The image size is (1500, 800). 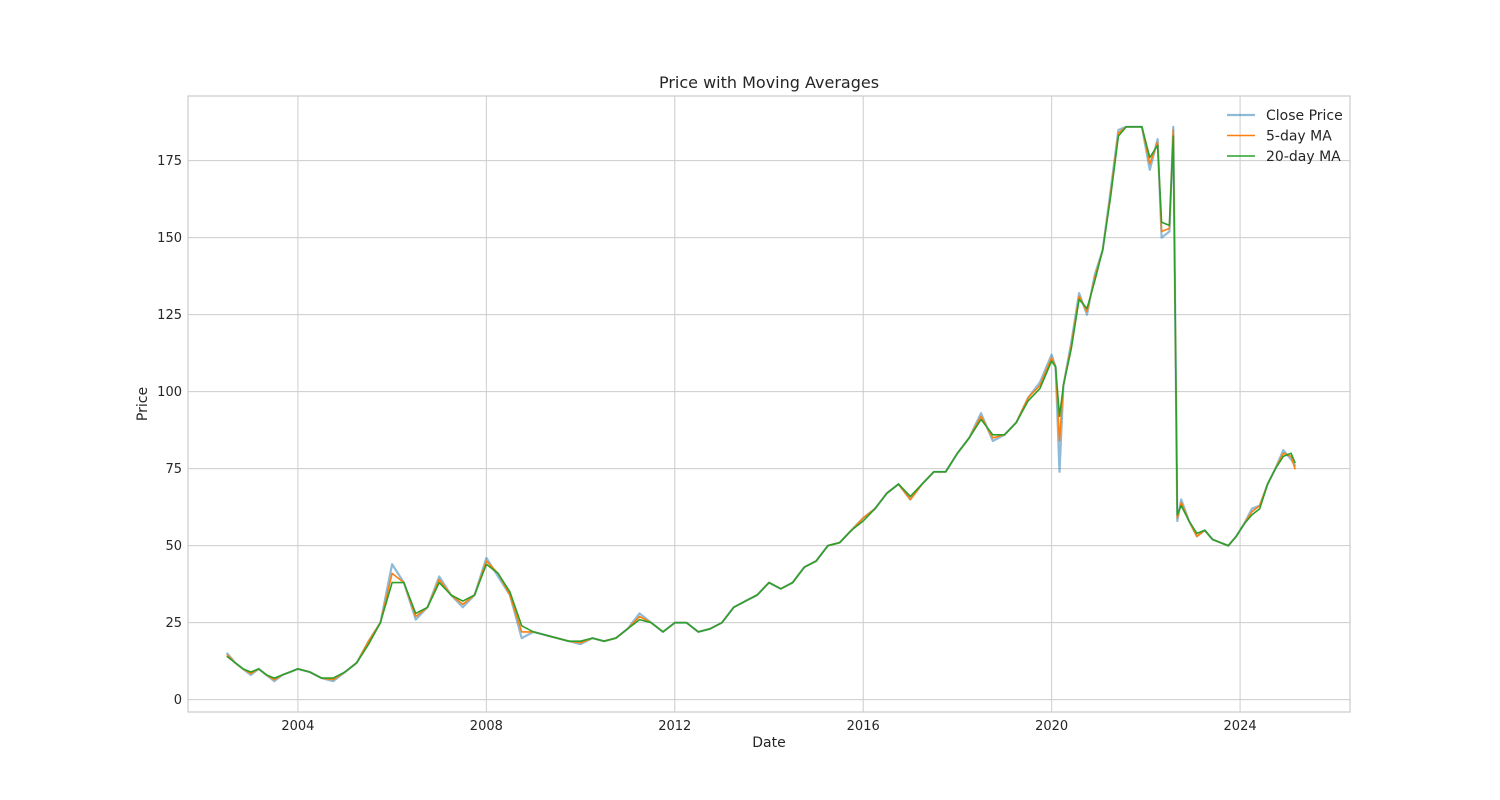 I want to click on x-tick-label: 2004, so click(x=297, y=726).